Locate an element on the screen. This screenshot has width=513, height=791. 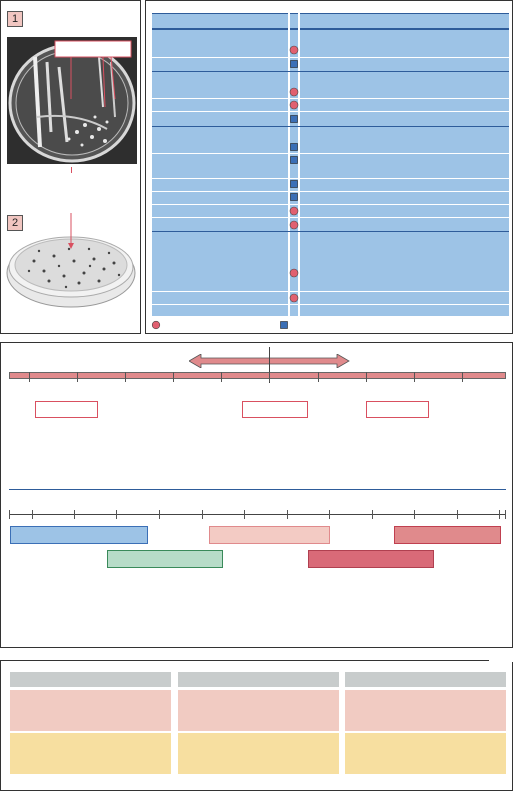
legend-square-marker-icon is located at coordinates (284, 325).